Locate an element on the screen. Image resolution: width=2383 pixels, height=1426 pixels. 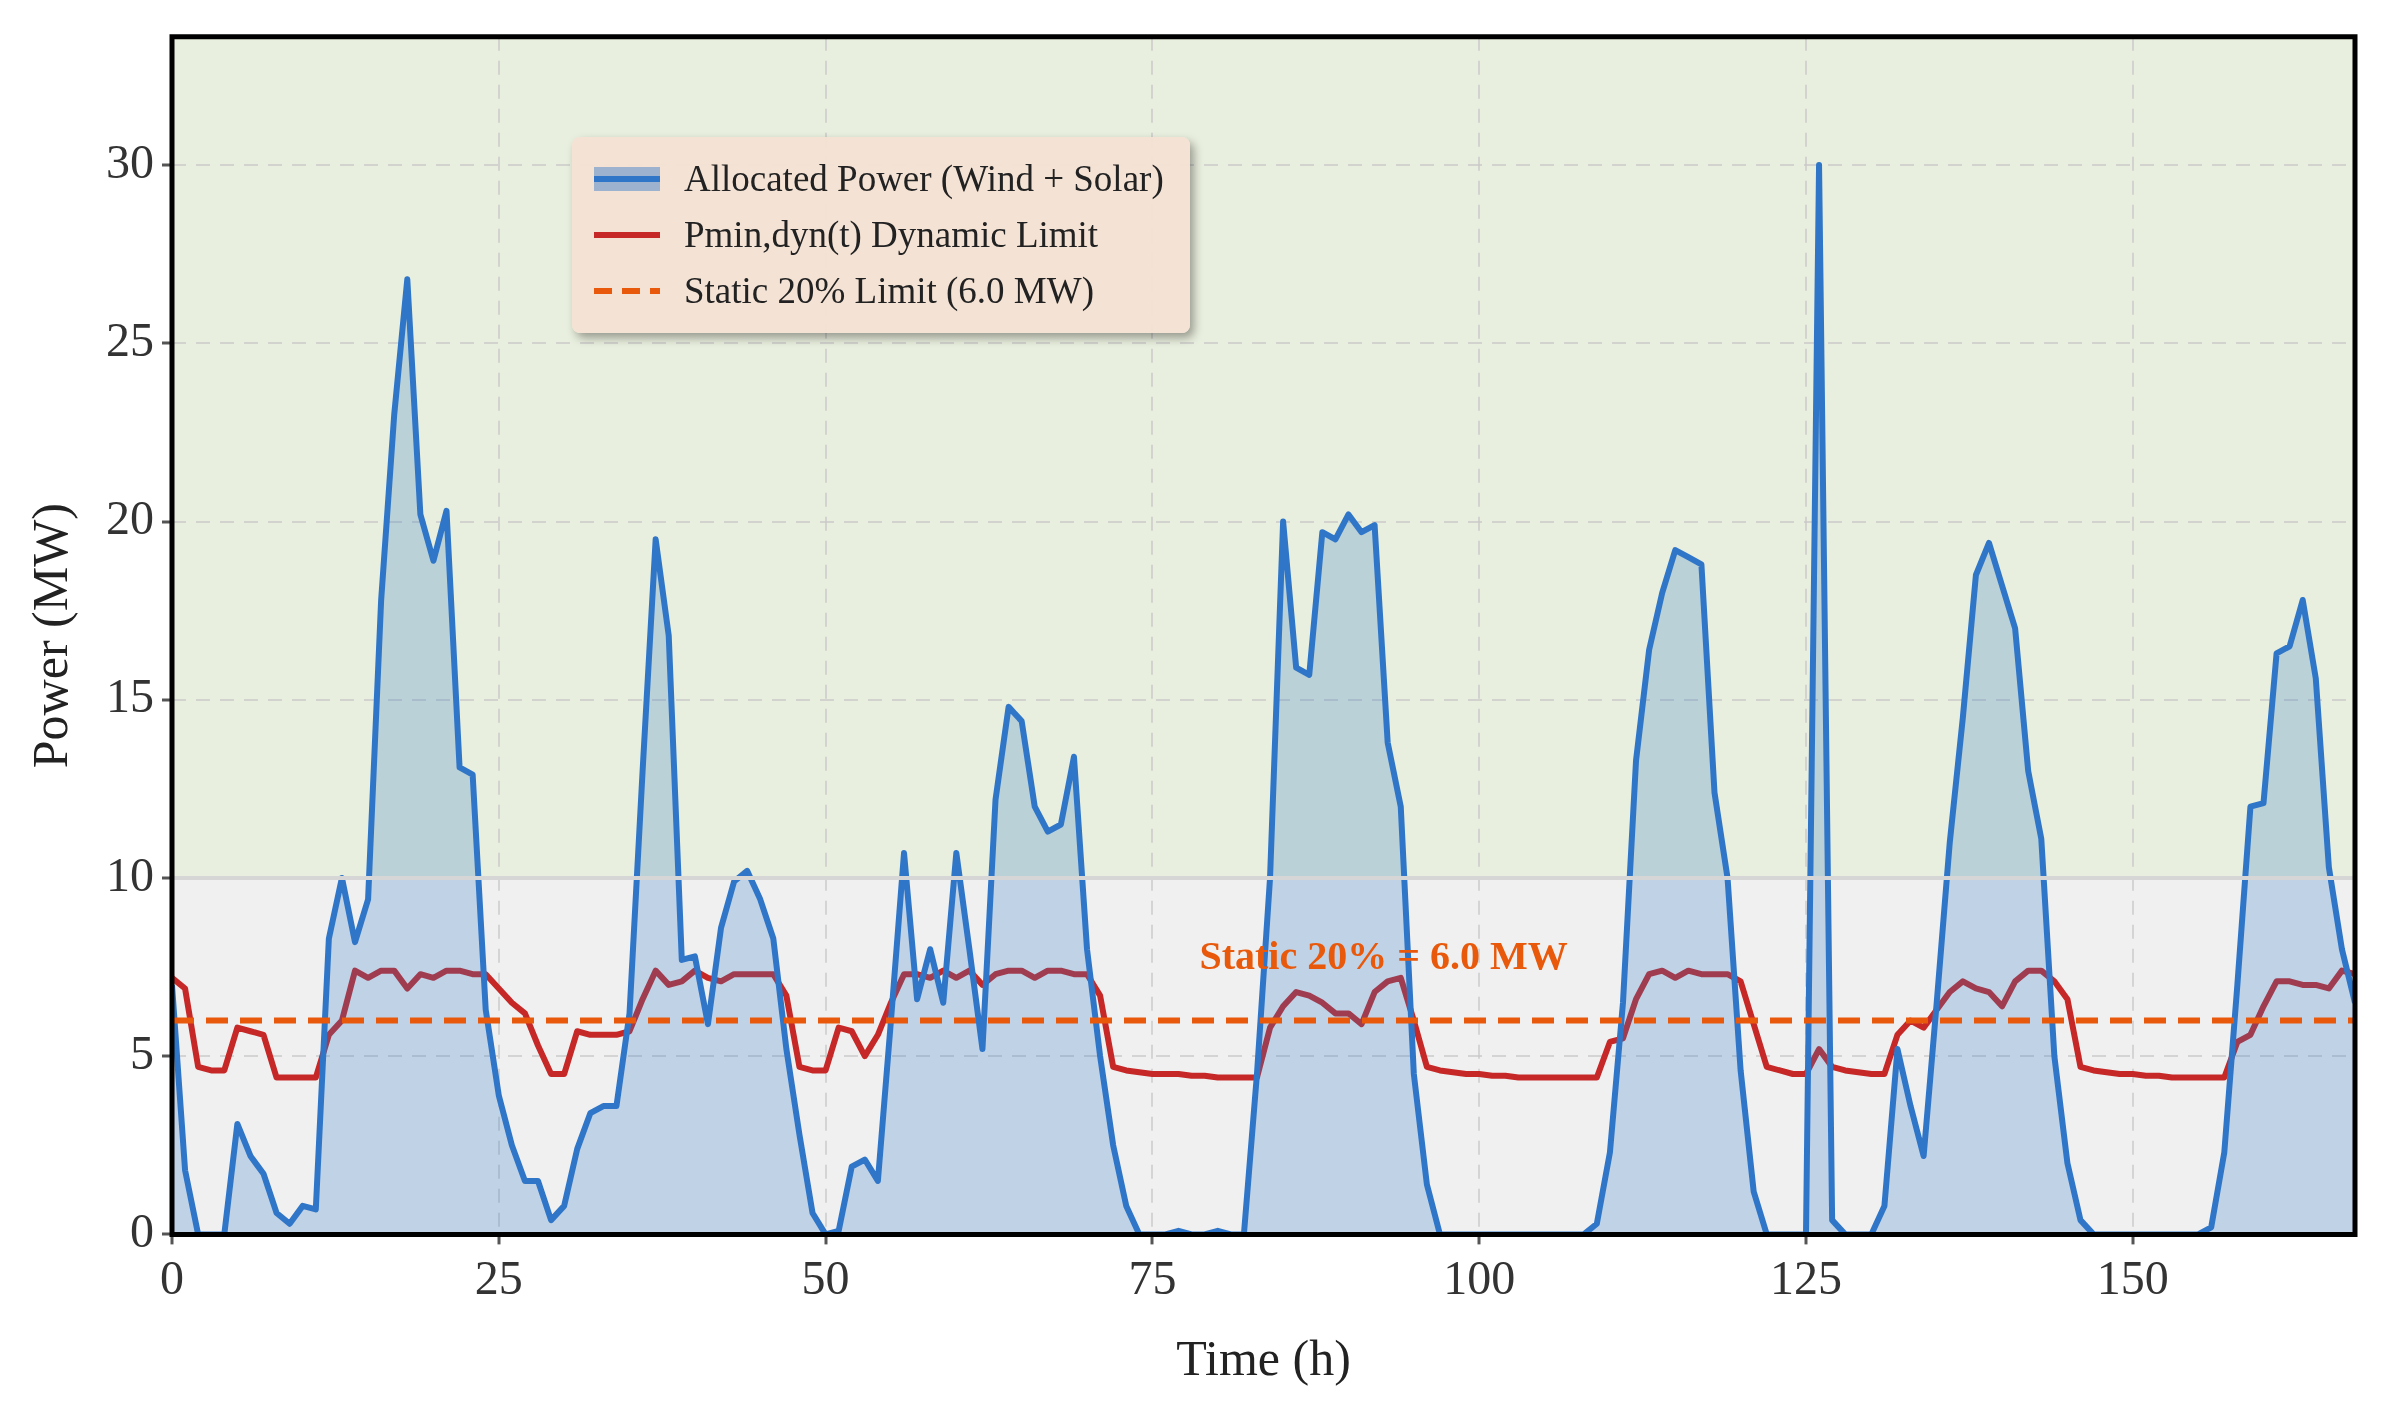
x-tick-label: 125 is located at coordinates (1805, 1277).